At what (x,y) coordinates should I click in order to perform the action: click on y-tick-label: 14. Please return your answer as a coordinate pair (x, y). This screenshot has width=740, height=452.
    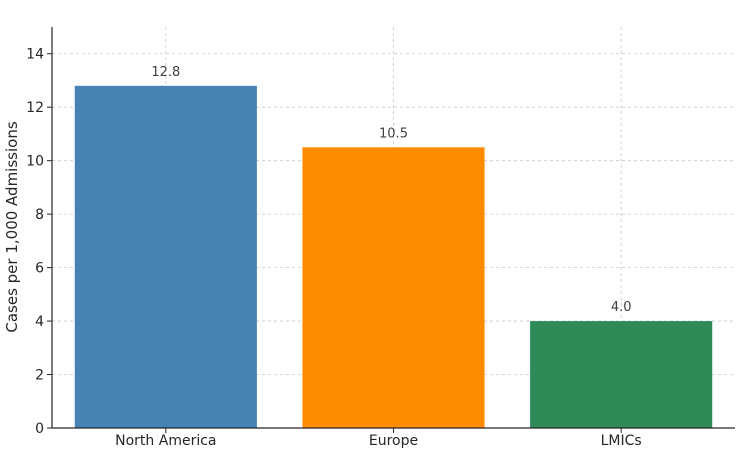
    Looking at the image, I should click on (35, 55).